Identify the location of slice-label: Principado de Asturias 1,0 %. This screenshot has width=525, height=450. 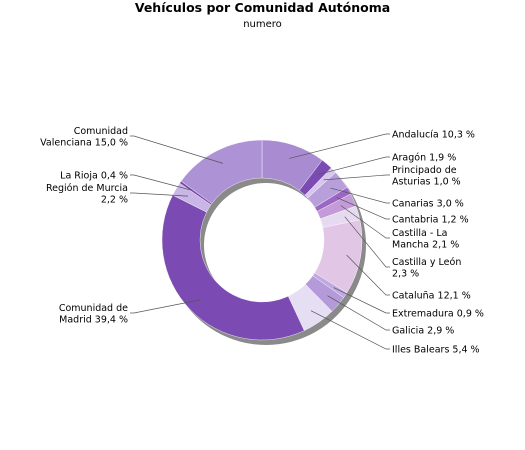
(426, 176).